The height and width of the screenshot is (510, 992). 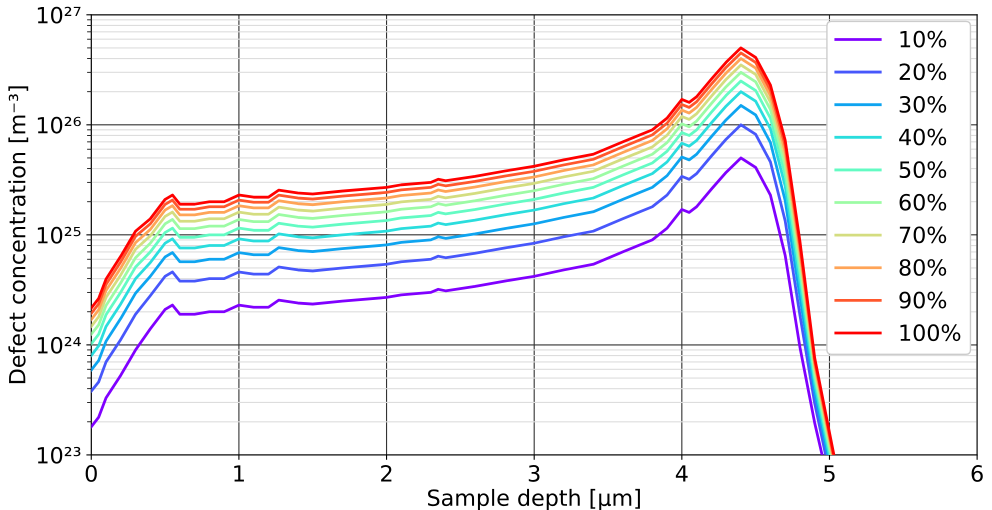 What do you see at coordinates (386, 473) in the screenshot?
I see `x-tick-label: 2` at bounding box center [386, 473].